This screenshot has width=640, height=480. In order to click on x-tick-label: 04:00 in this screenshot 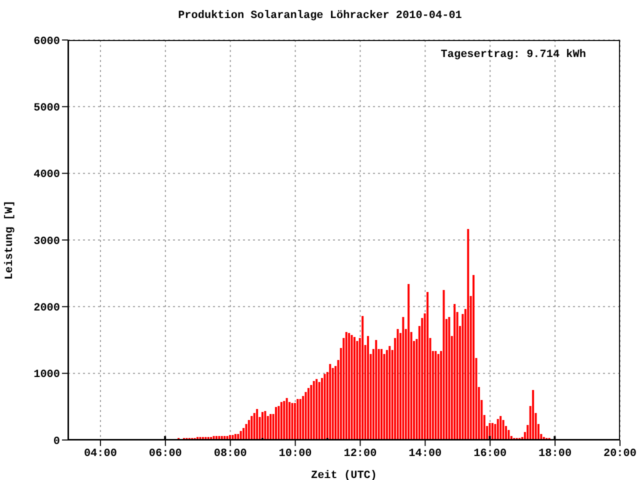, I will do `click(100, 454)`.